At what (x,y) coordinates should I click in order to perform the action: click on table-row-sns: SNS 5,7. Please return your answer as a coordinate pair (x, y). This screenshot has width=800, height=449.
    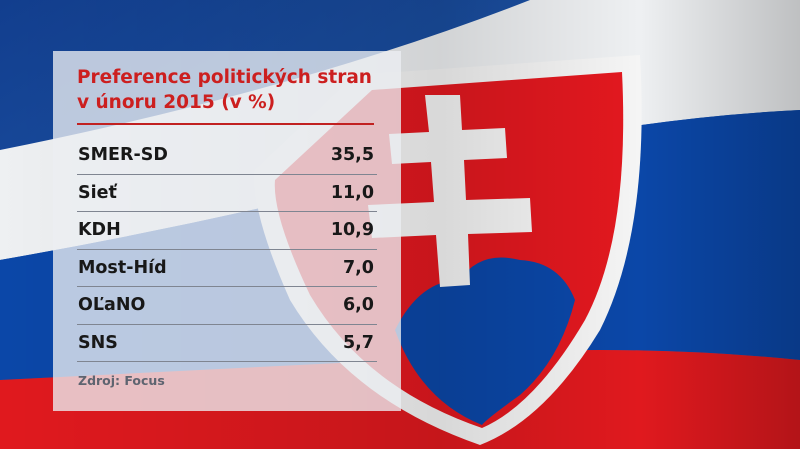
    Looking at the image, I should click on (227, 343).